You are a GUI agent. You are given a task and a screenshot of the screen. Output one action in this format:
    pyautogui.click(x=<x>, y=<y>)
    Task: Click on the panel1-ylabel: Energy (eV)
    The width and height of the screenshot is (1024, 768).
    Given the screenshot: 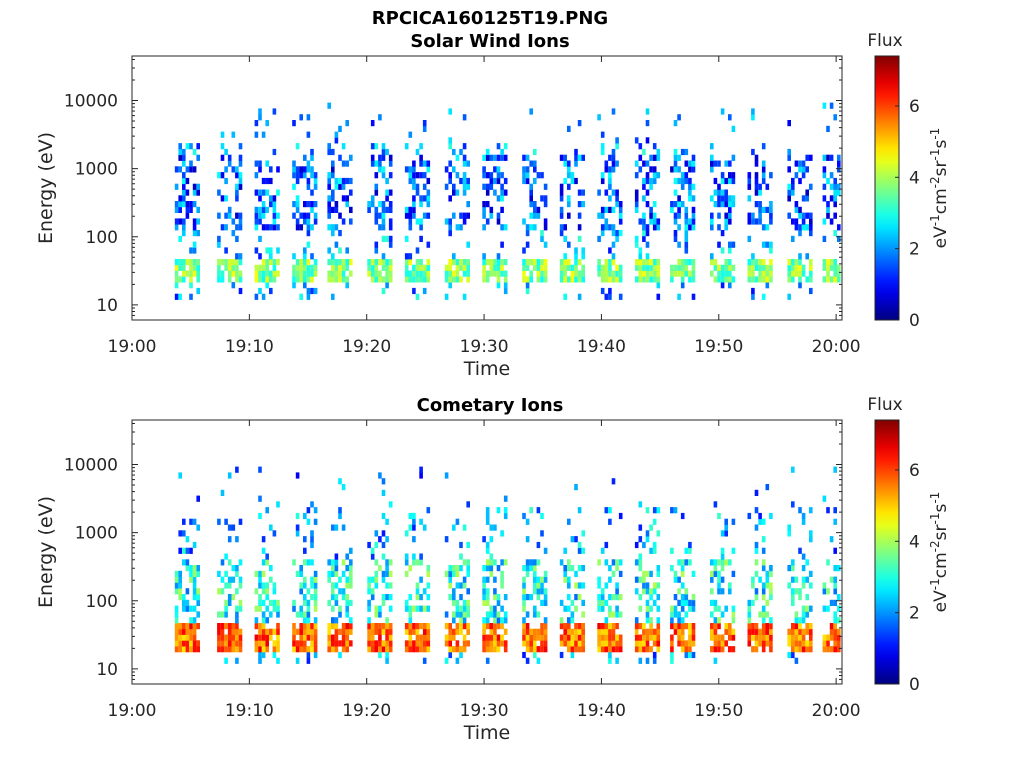 What is the action you would take?
    pyautogui.click(x=46, y=188)
    